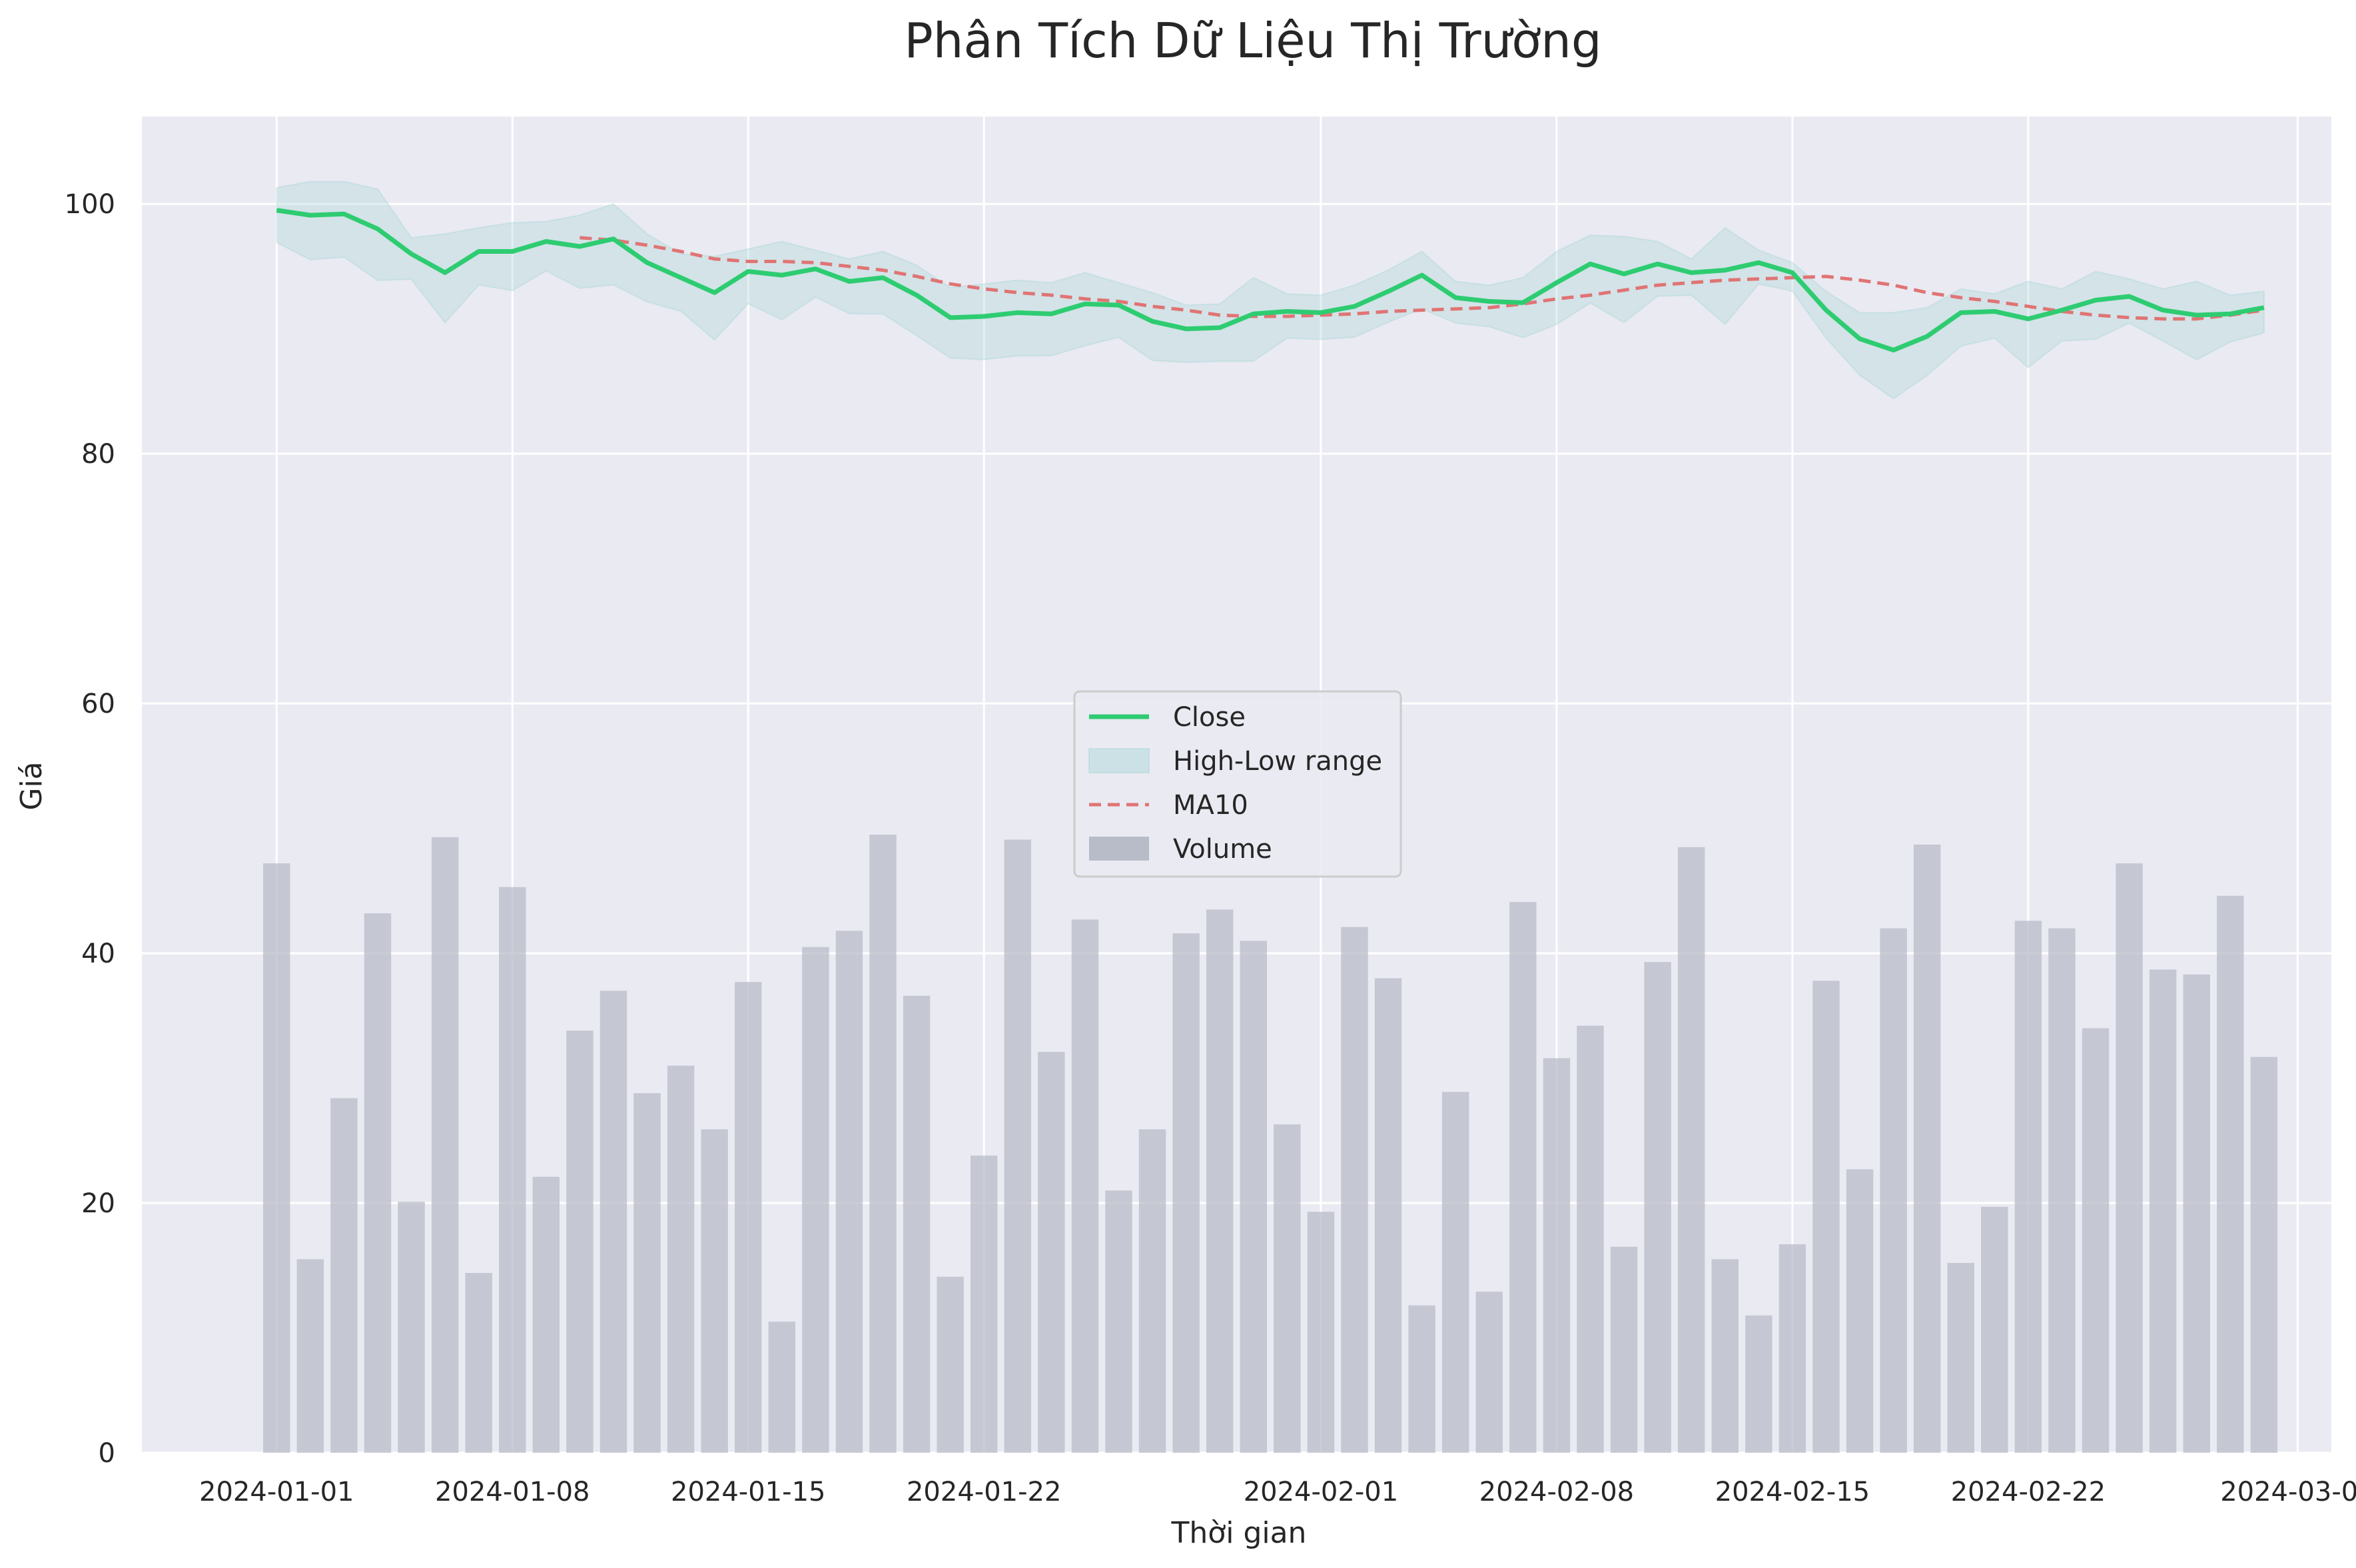  What do you see at coordinates (1792, 1492) in the screenshot?
I see `x-tick-label: 2024-02-15` at bounding box center [1792, 1492].